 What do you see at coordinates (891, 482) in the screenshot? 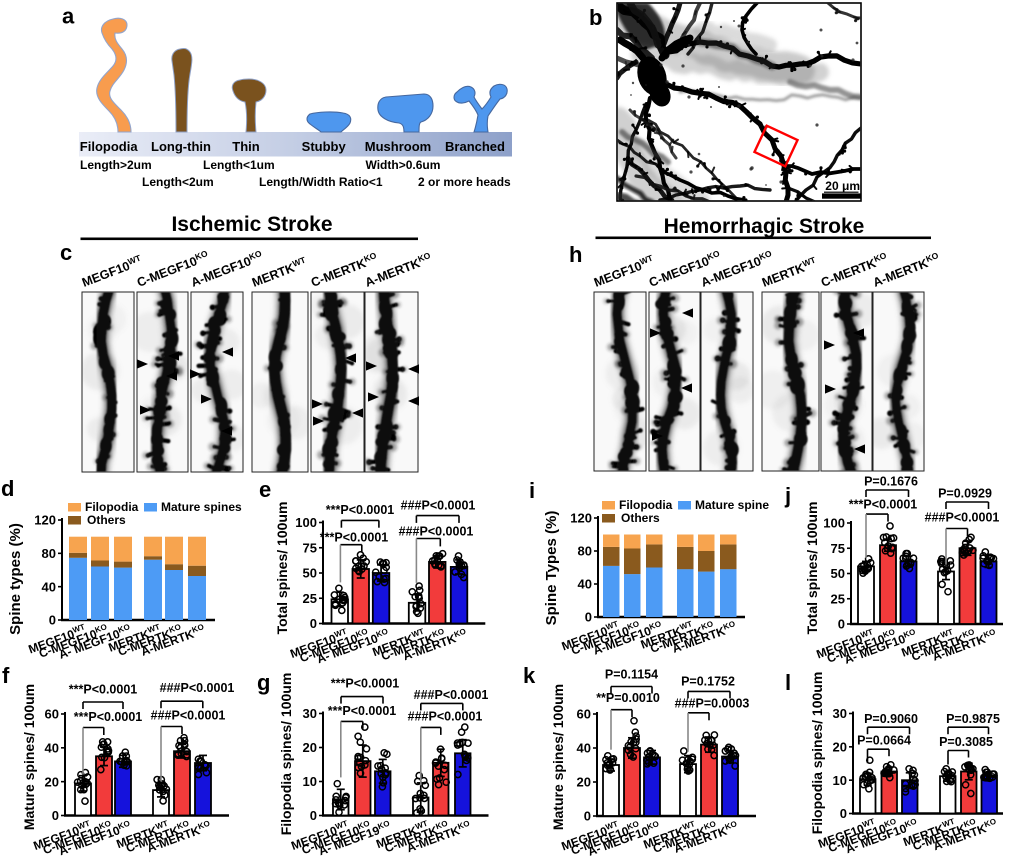
I see `svg-text: P=0.1676` at bounding box center [891, 482].